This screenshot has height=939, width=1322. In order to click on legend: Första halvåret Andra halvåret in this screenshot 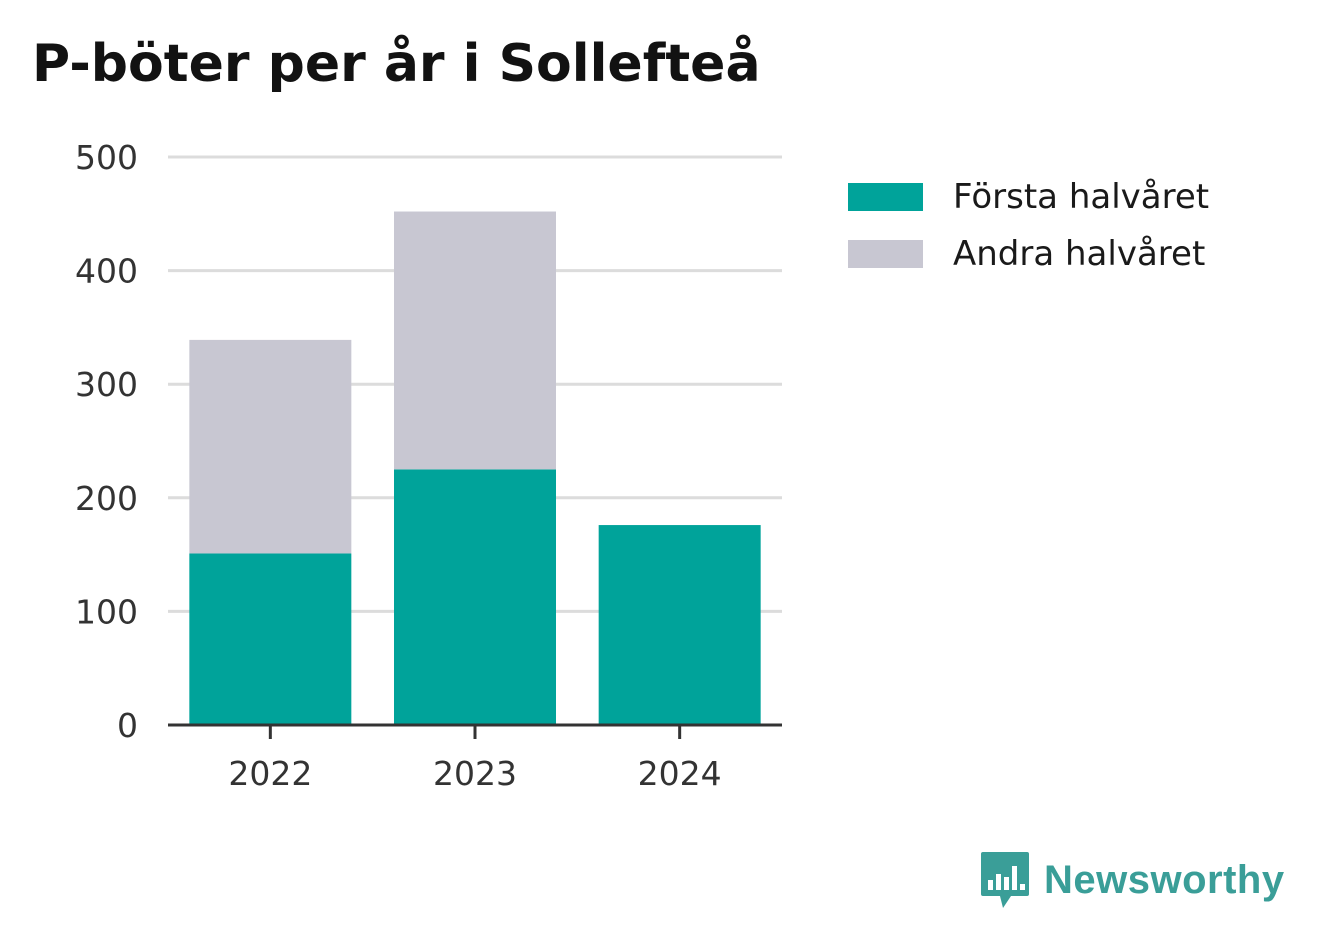, I will do `click(1028, 225)`.